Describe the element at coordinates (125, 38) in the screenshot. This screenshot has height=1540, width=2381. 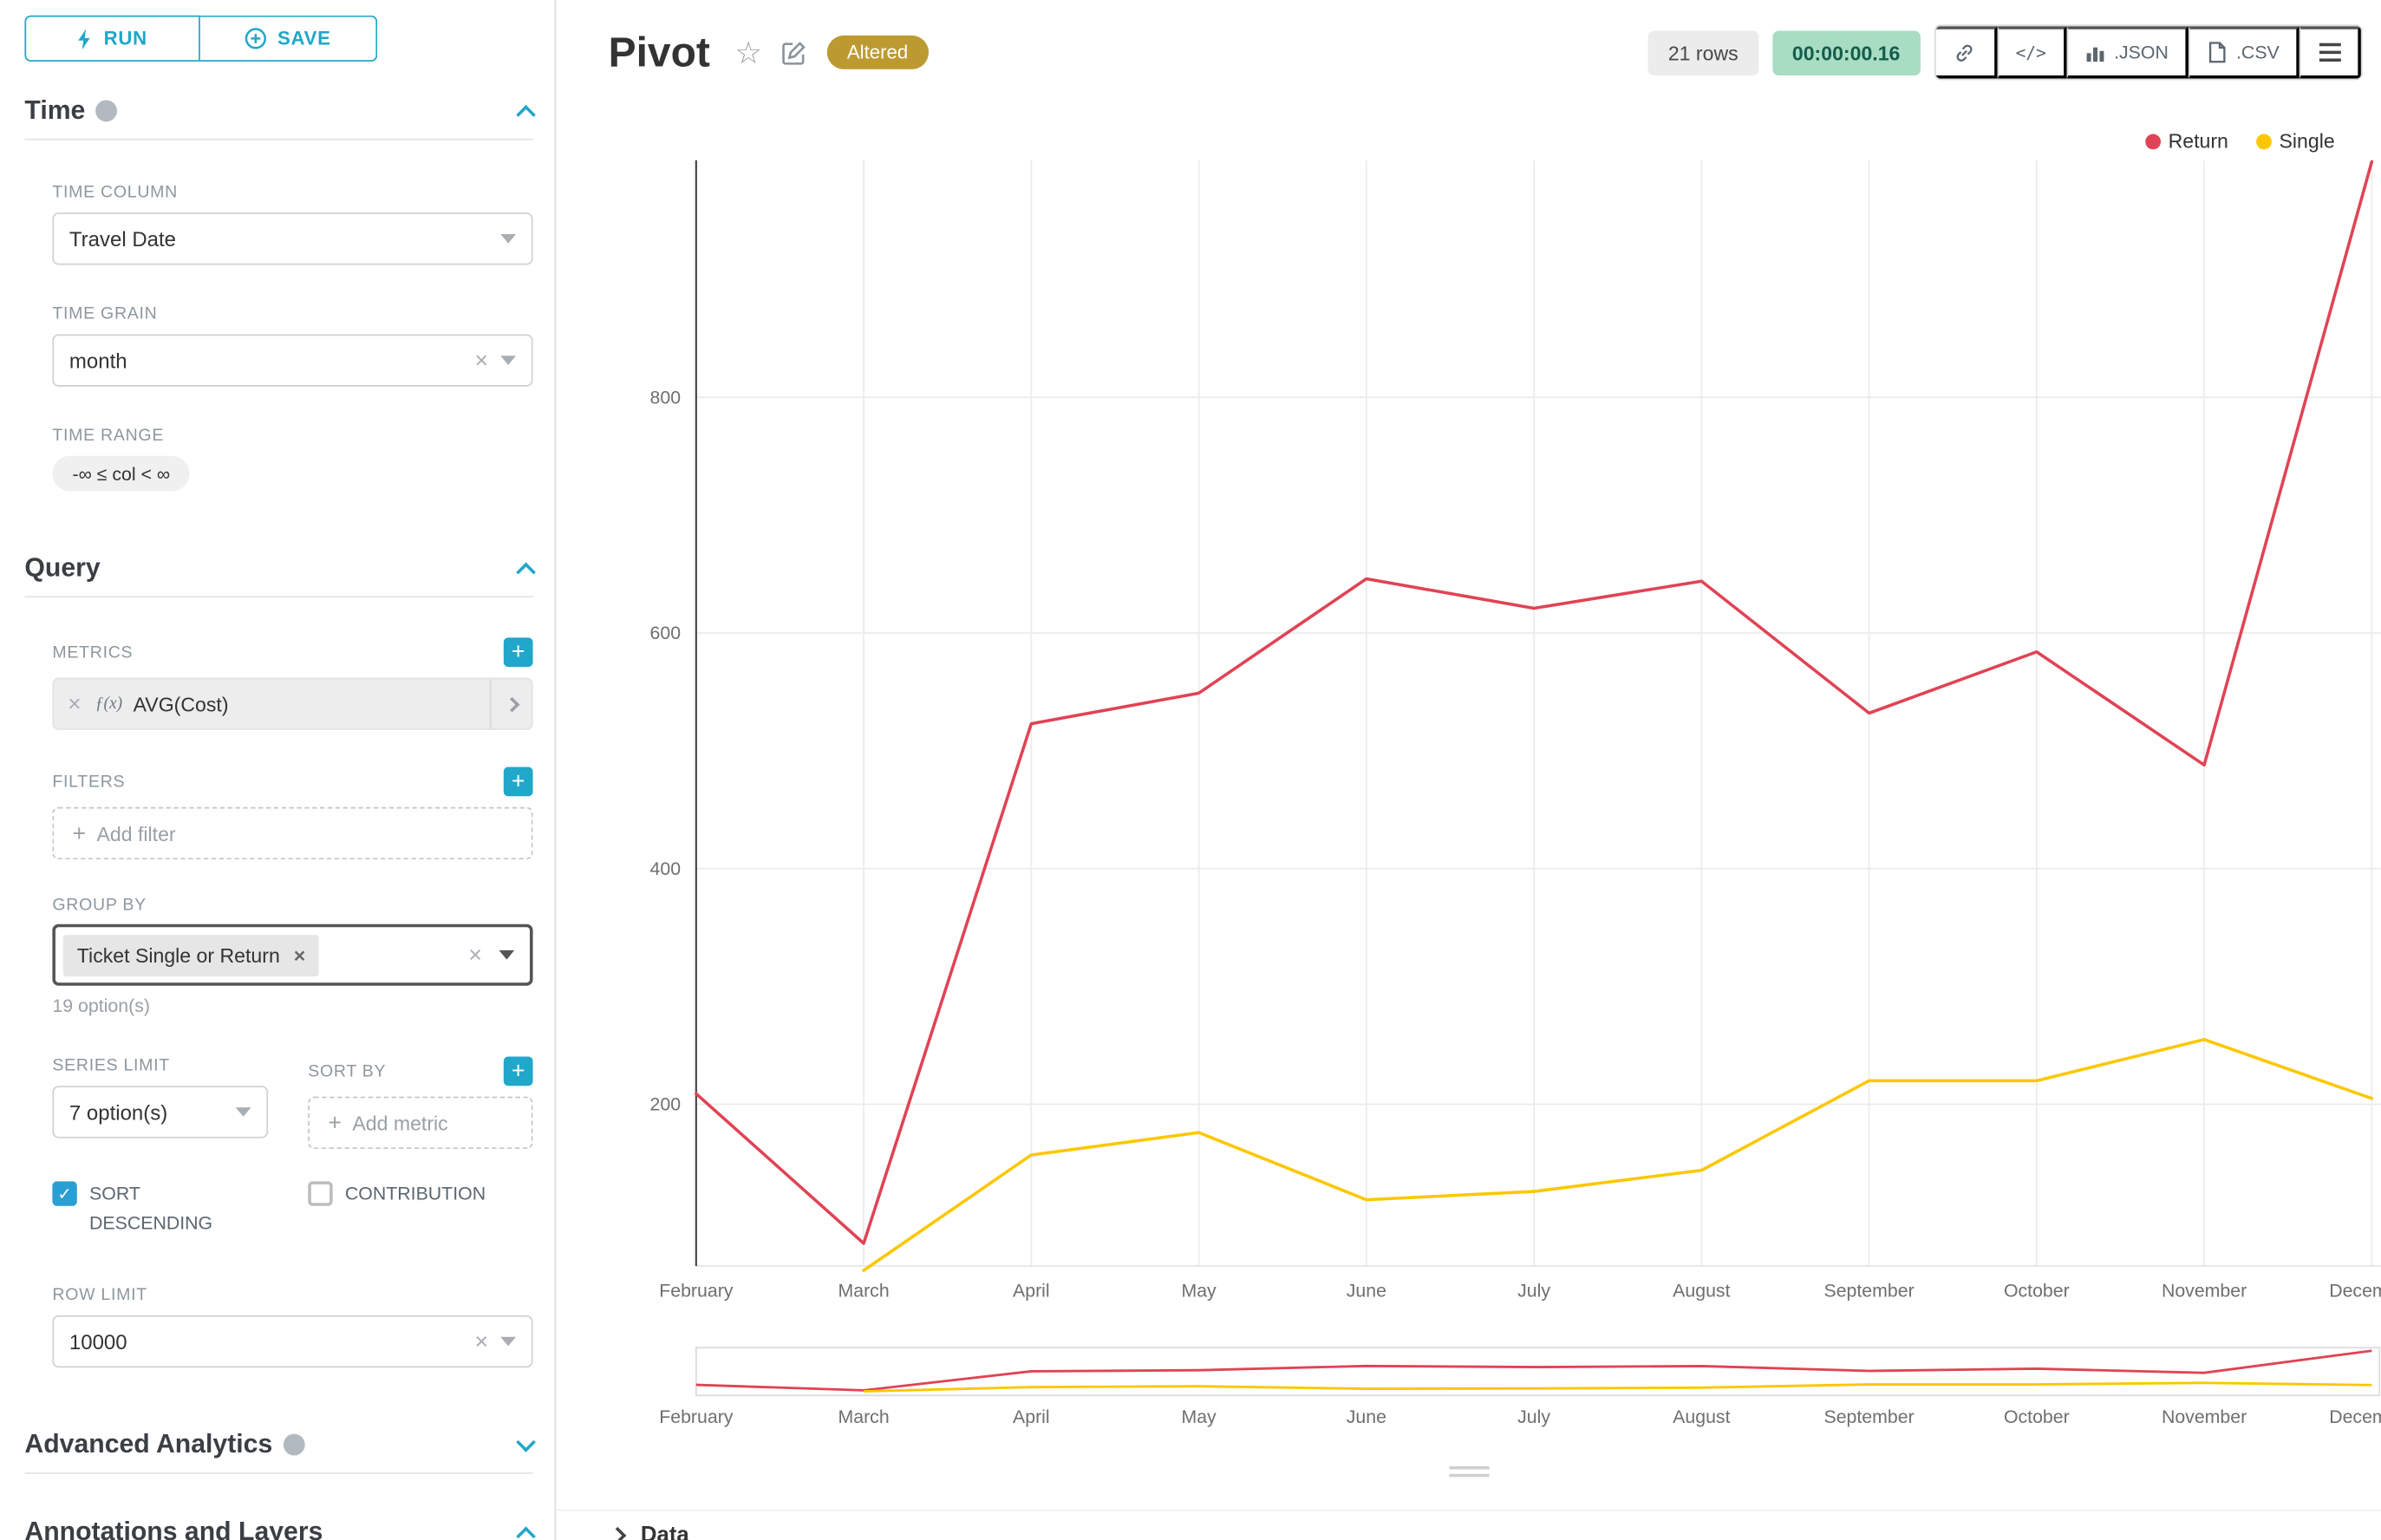
I see `run-button-label: RUN` at that location.